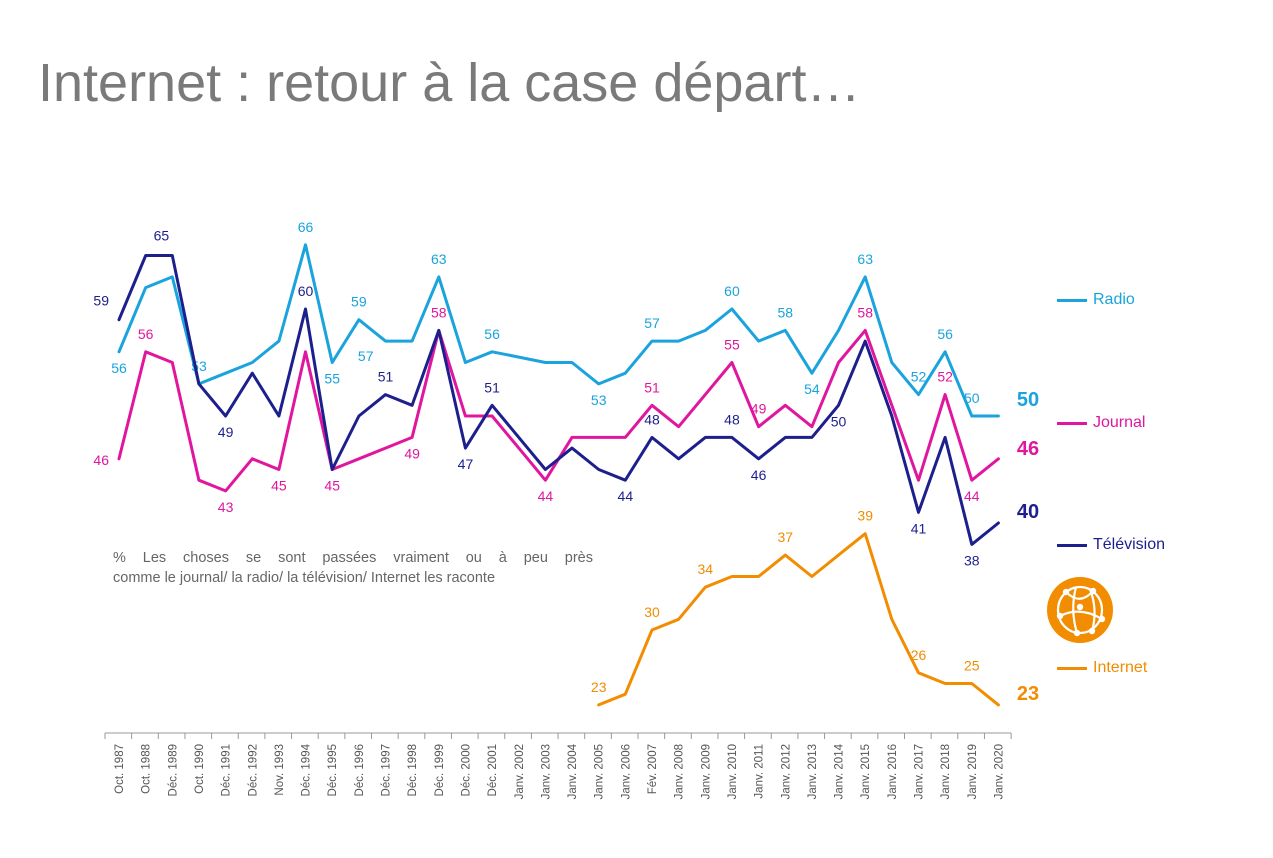 The width and height of the screenshot is (1273, 858). What do you see at coordinates (893, 771) in the screenshot?
I see `x-tick-label: Janv. 2016` at bounding box center [893, 771].